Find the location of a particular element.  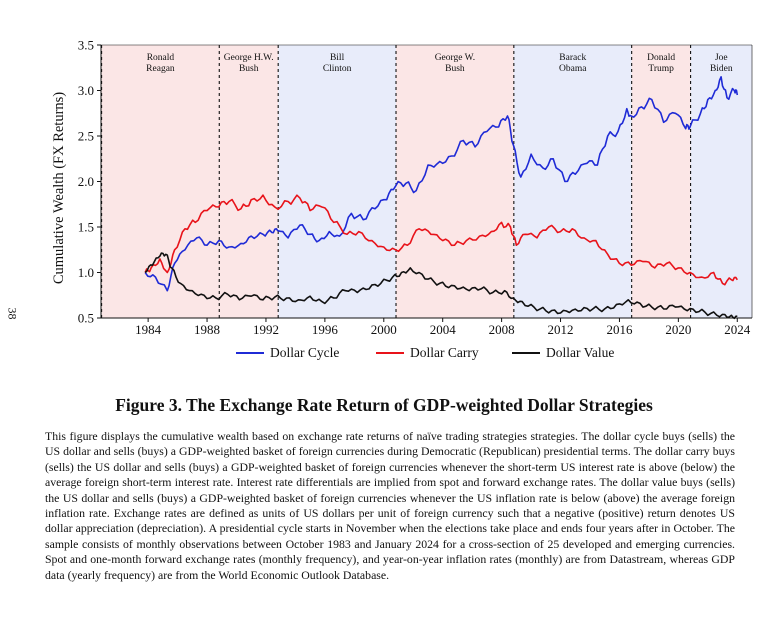

x-tick-label-9: 2020 is located at coordinates (678, 329).